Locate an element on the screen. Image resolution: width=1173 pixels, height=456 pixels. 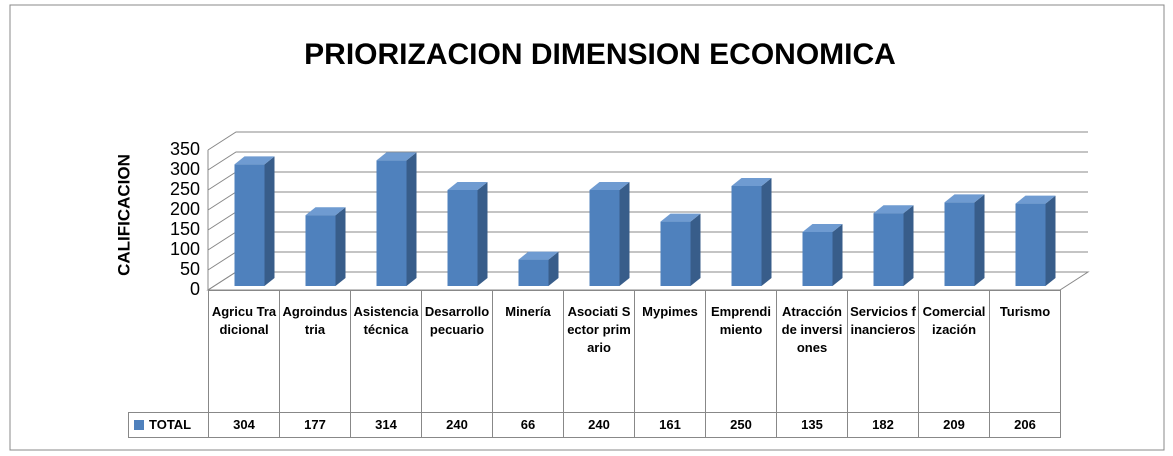
value-cell: 250 is located at coordinates (741, 425).